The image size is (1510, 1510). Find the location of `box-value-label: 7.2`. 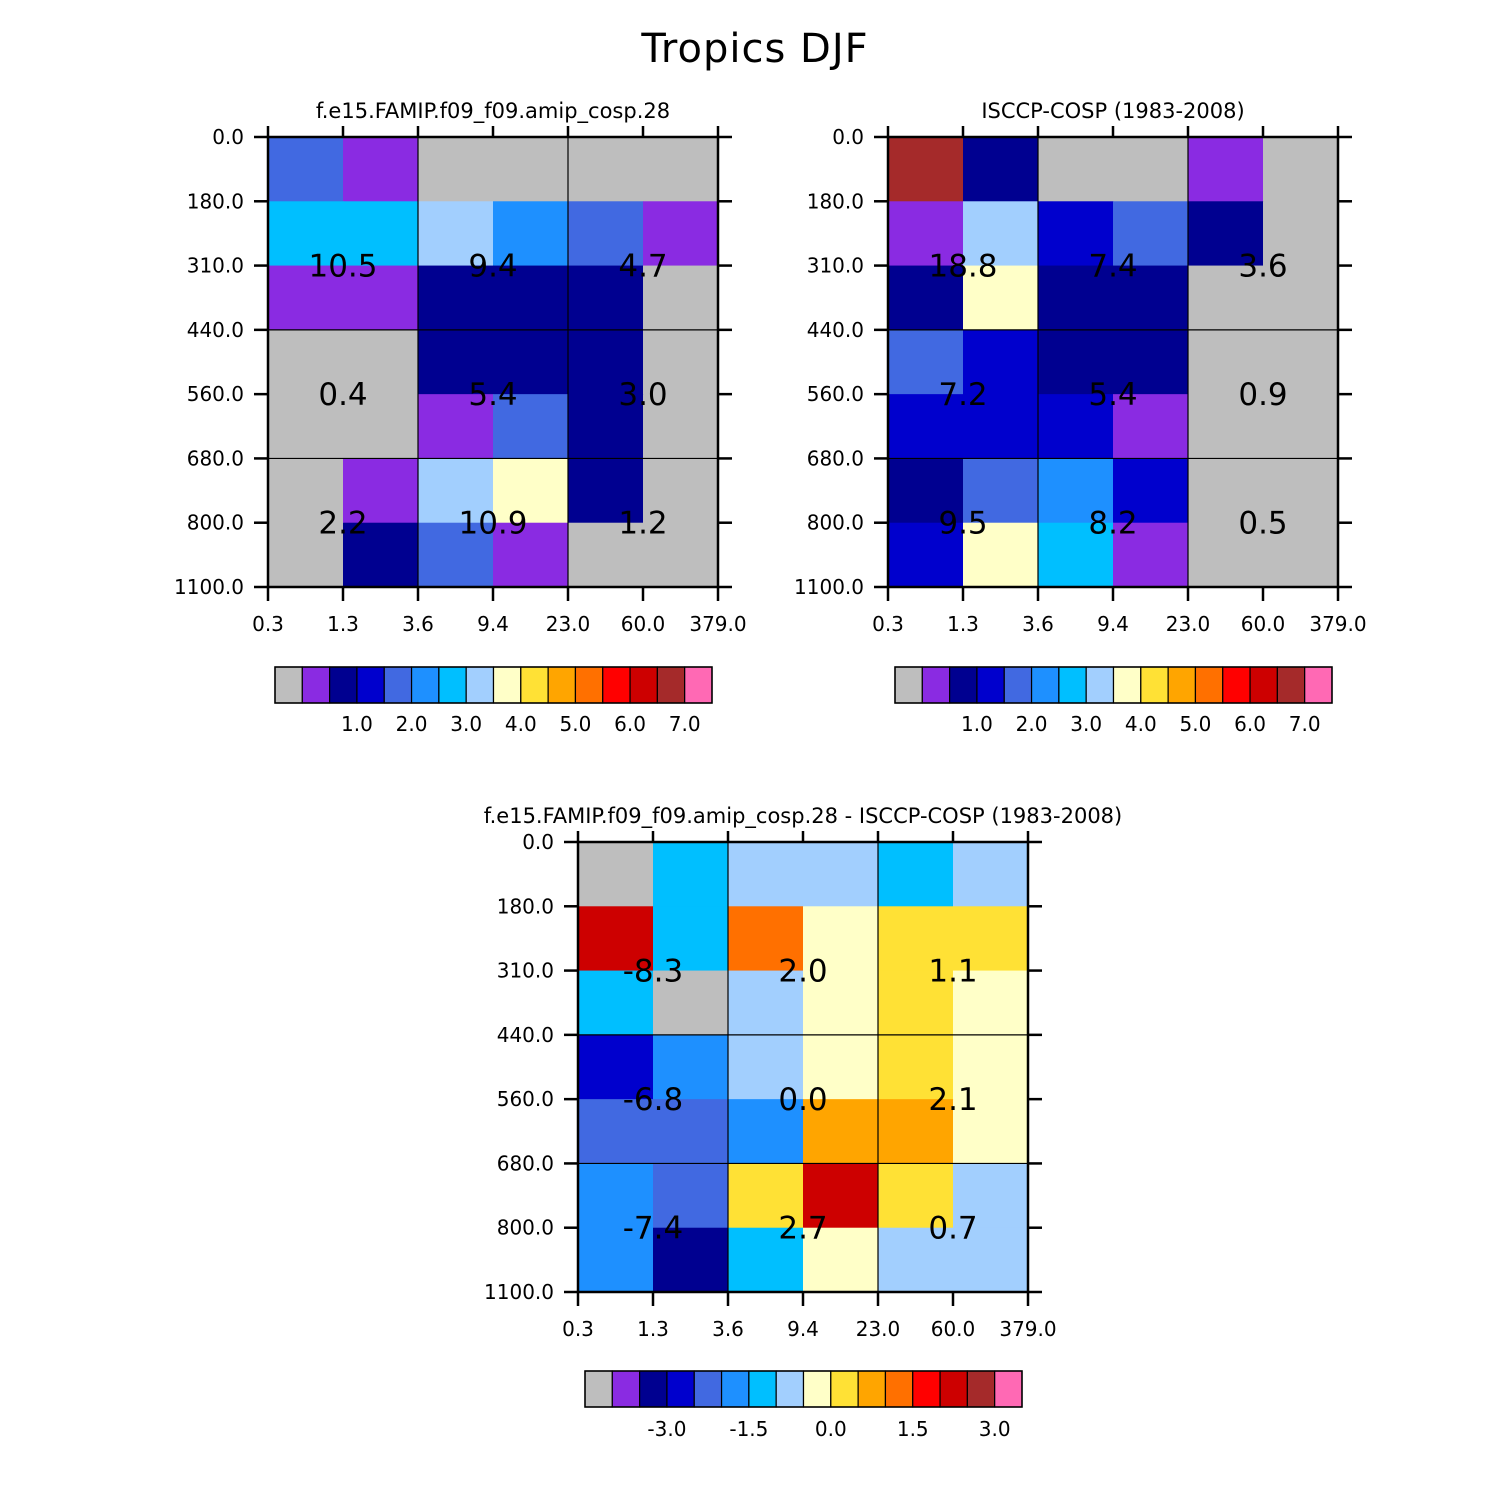

box-value-label: 7.2 is located at coordinates (962, 395).